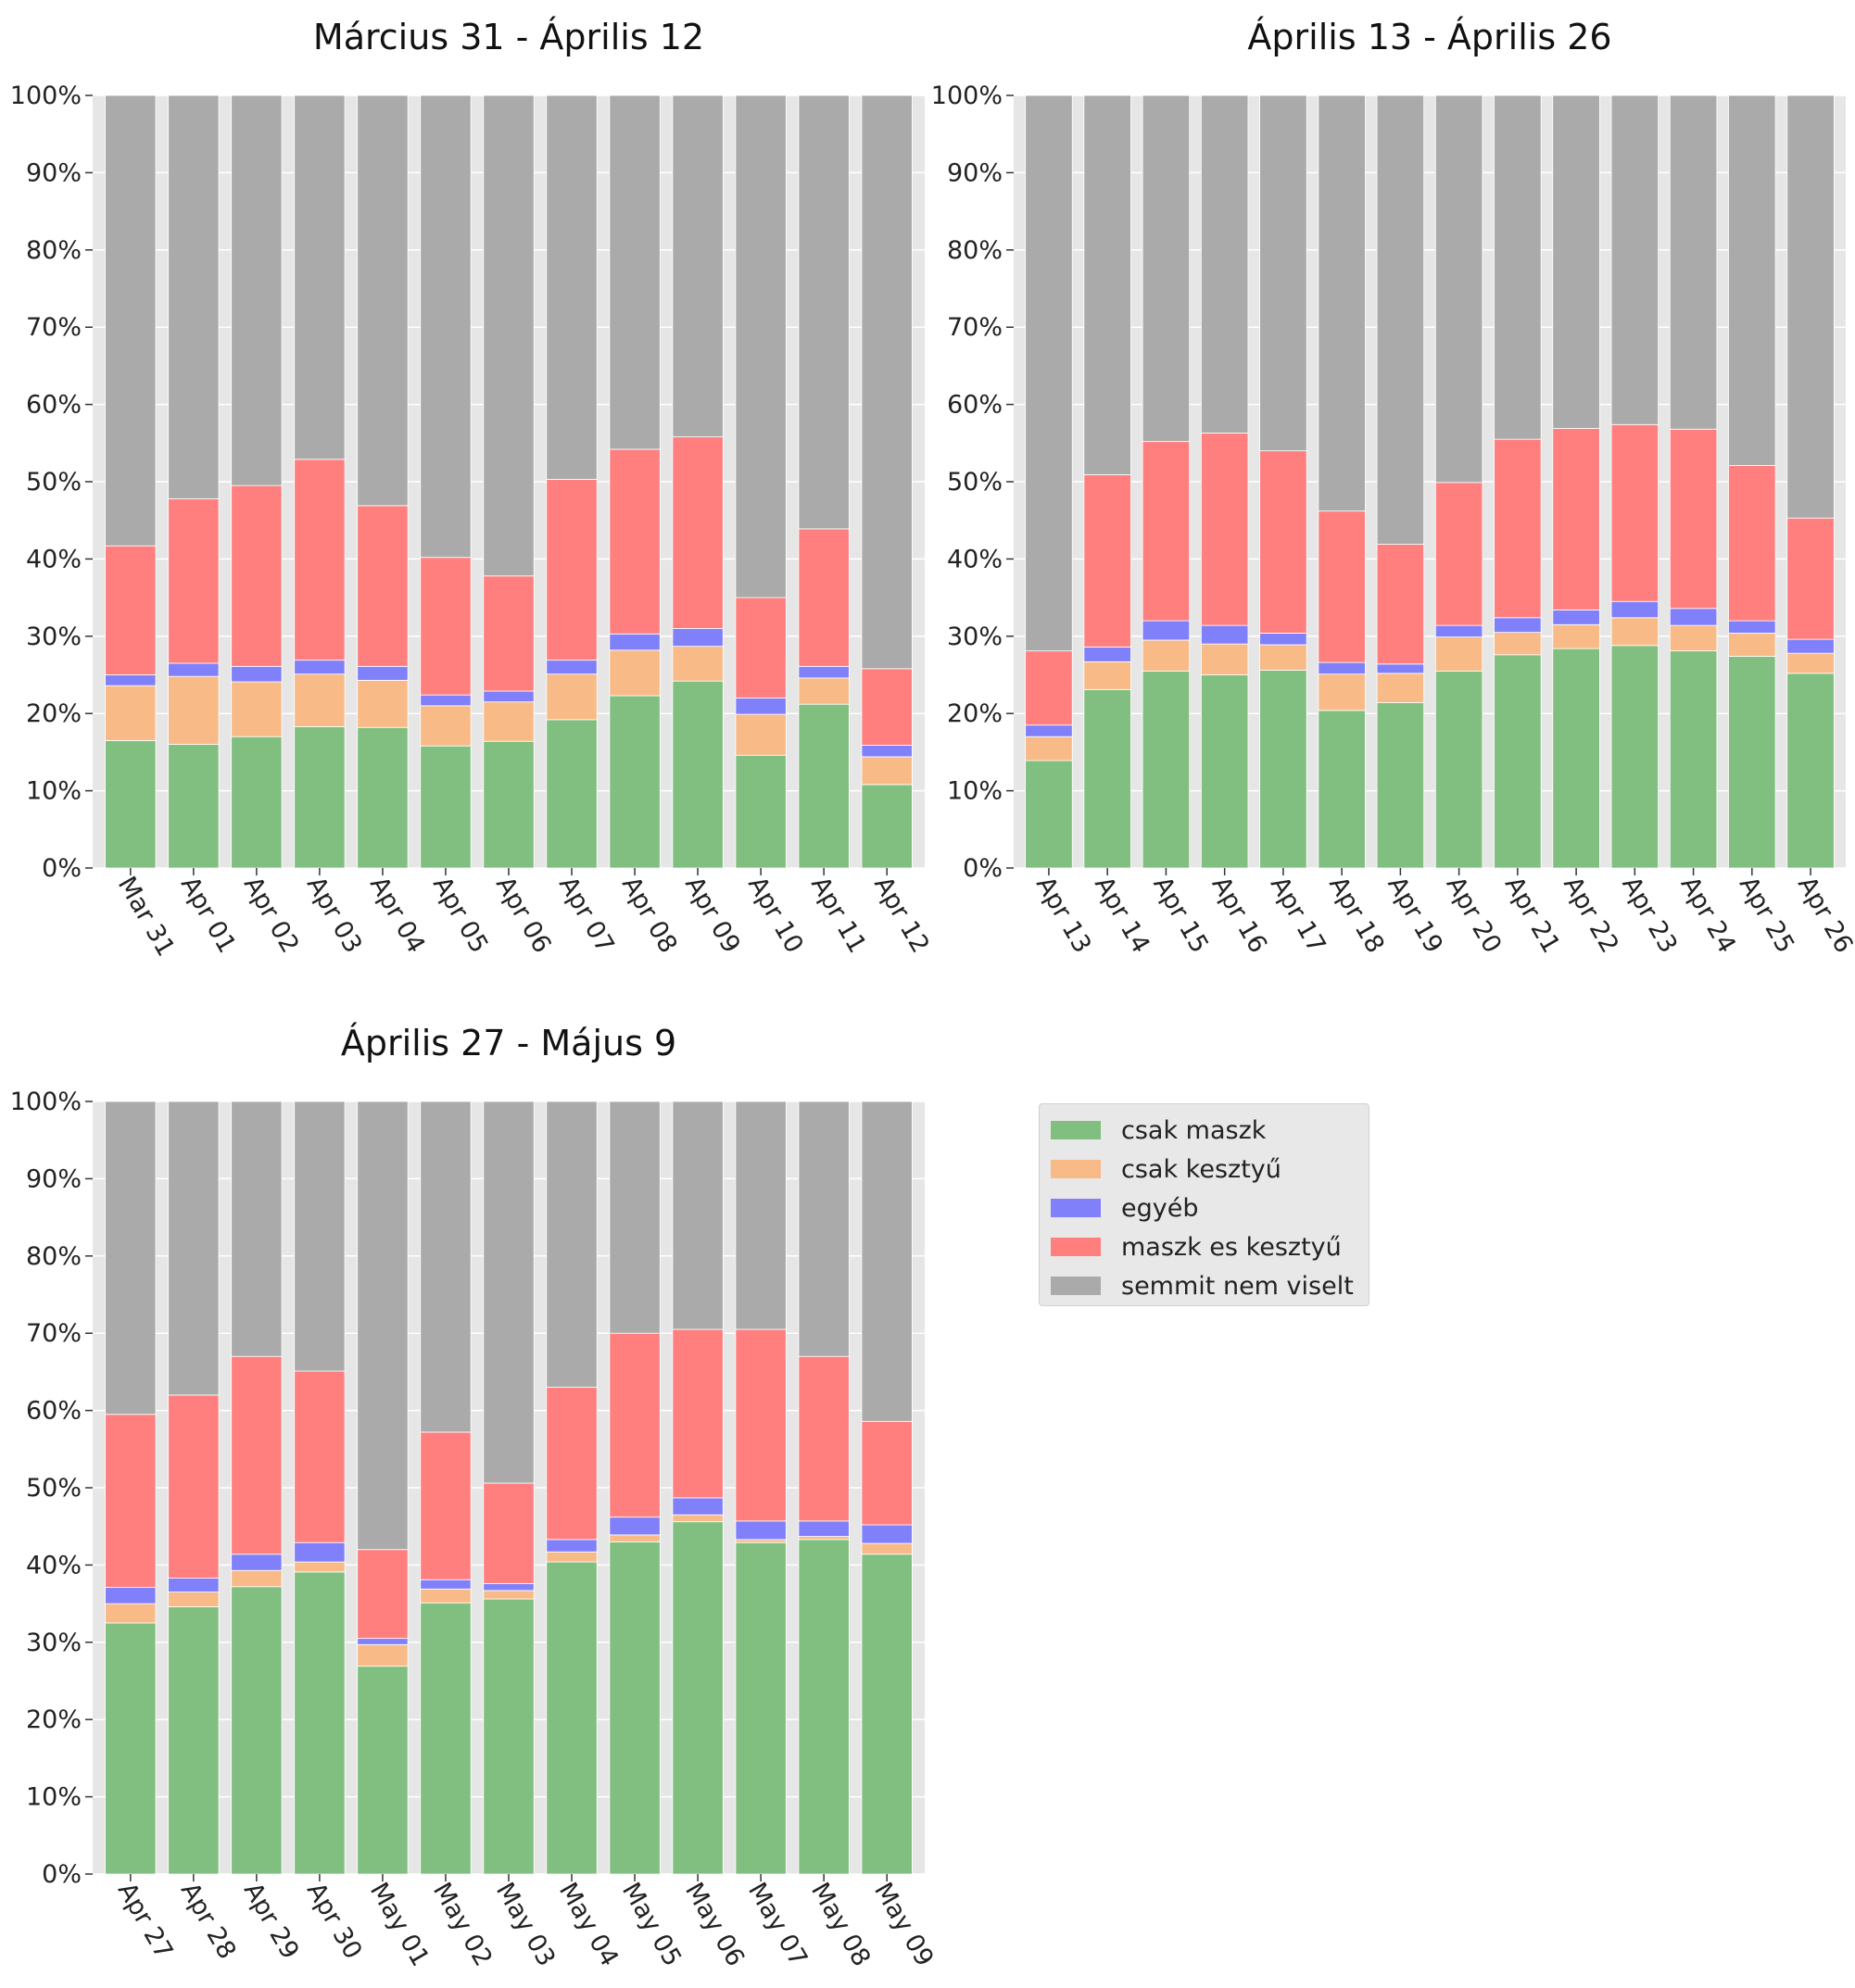 The width and height of the screenshot is (1855, 1988). I want to click on chart1-bar-apr-04-egyeb, so click(383, 673).